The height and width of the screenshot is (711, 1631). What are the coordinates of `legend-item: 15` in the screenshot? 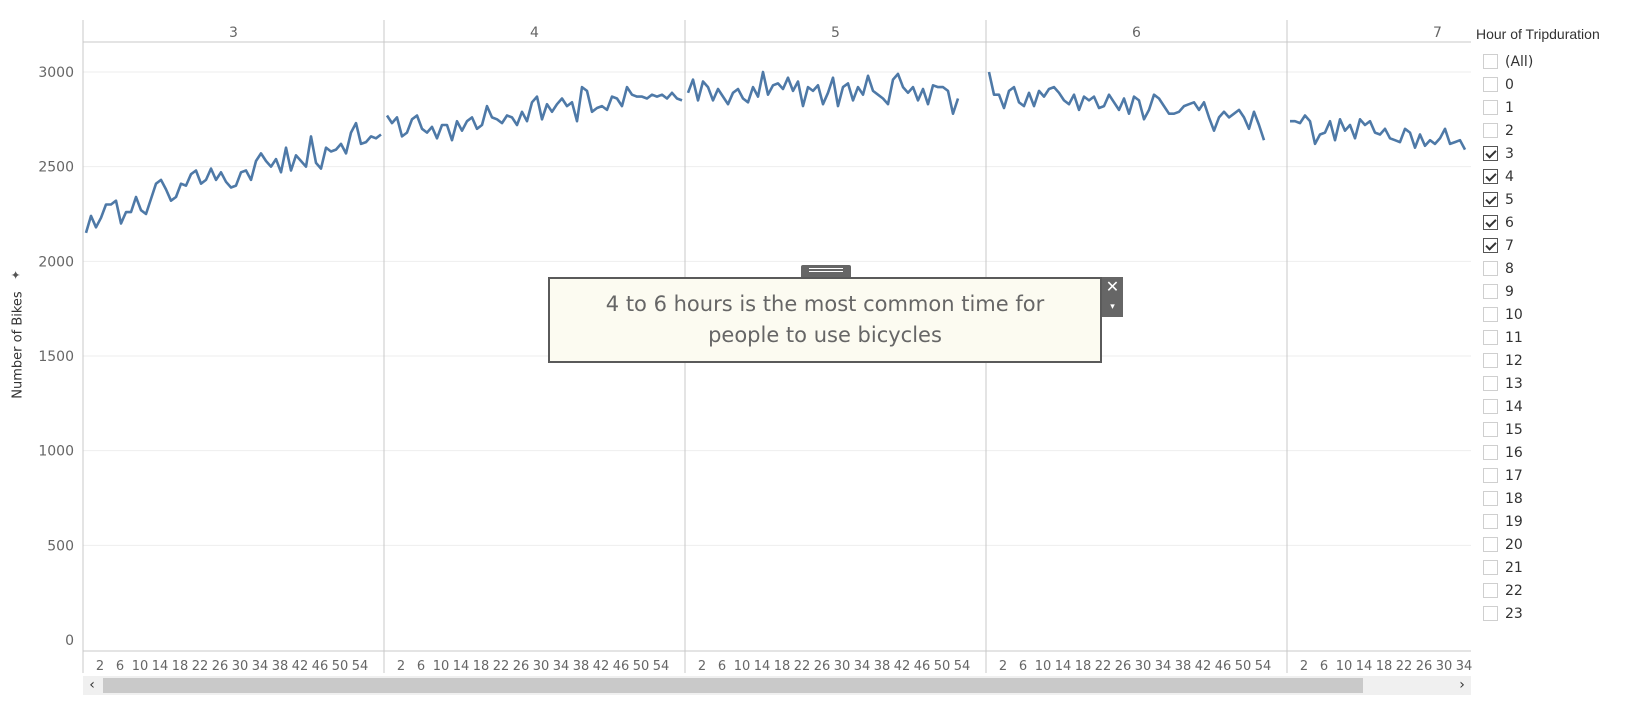 It's located at (1553, 429).